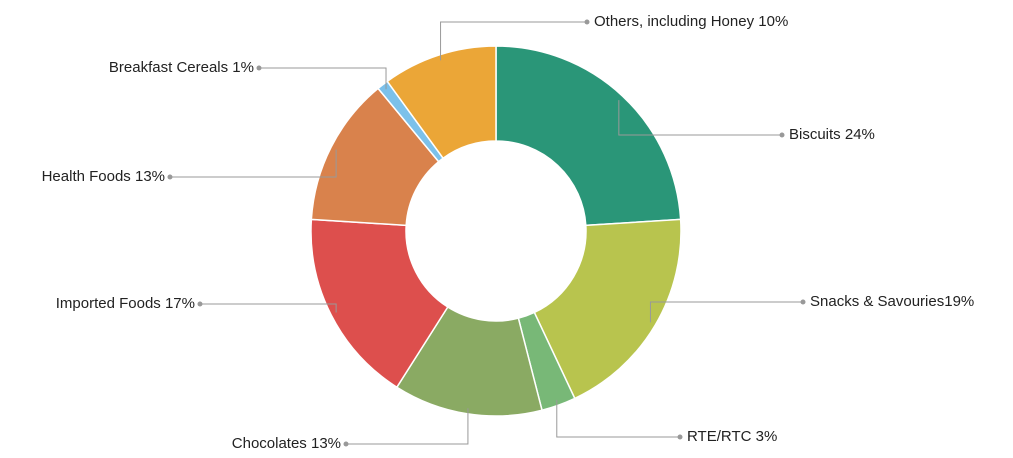 This screenshot has width=1013, height=458. What do you see at coordinates (103, 176) in the screenshot?
I see `slice-label: Health Foods 13%` at bounding box center [103, 176].